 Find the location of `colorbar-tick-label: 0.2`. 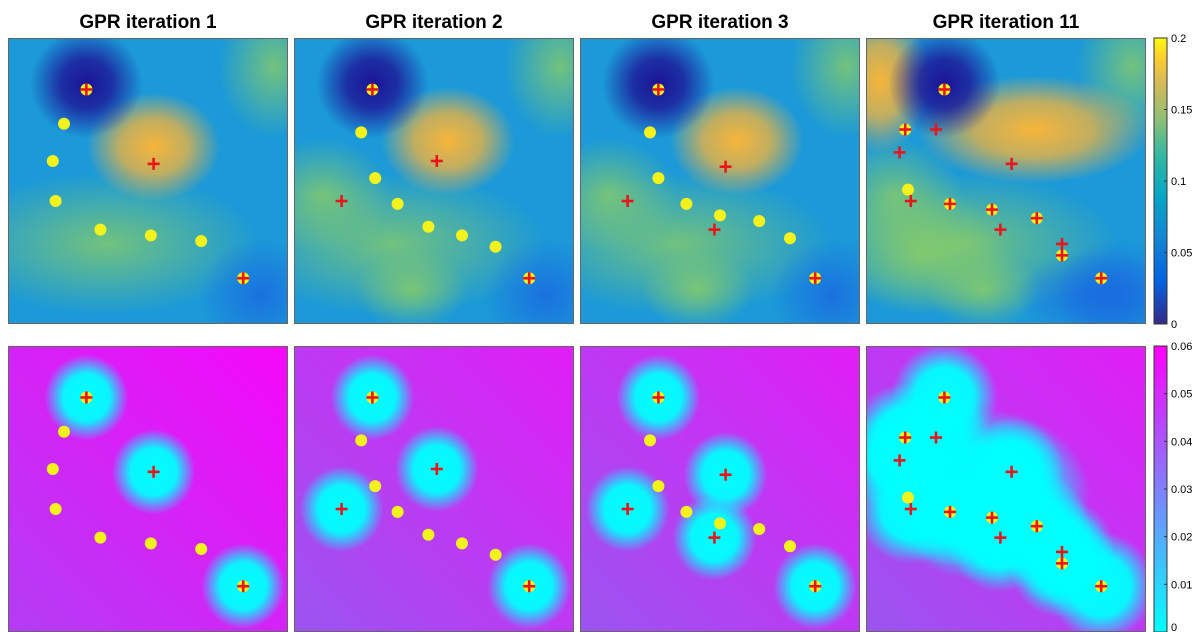

colorbar-tick-label: 0.2 is located at coordinates (1178, 39).